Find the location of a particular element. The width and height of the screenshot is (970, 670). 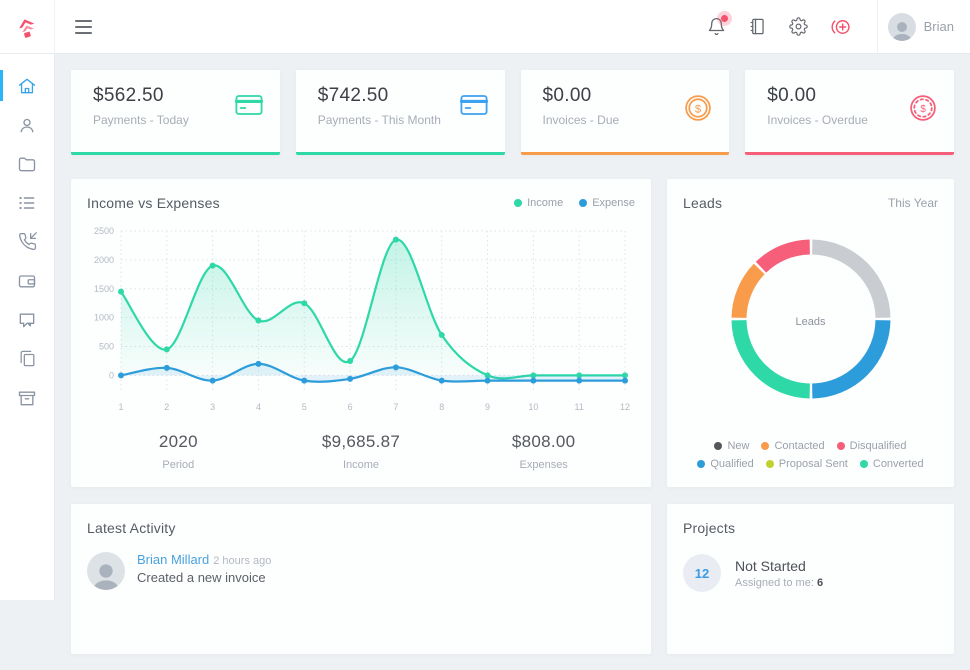

brand-logo-icon is located at coordinates (27, 27).